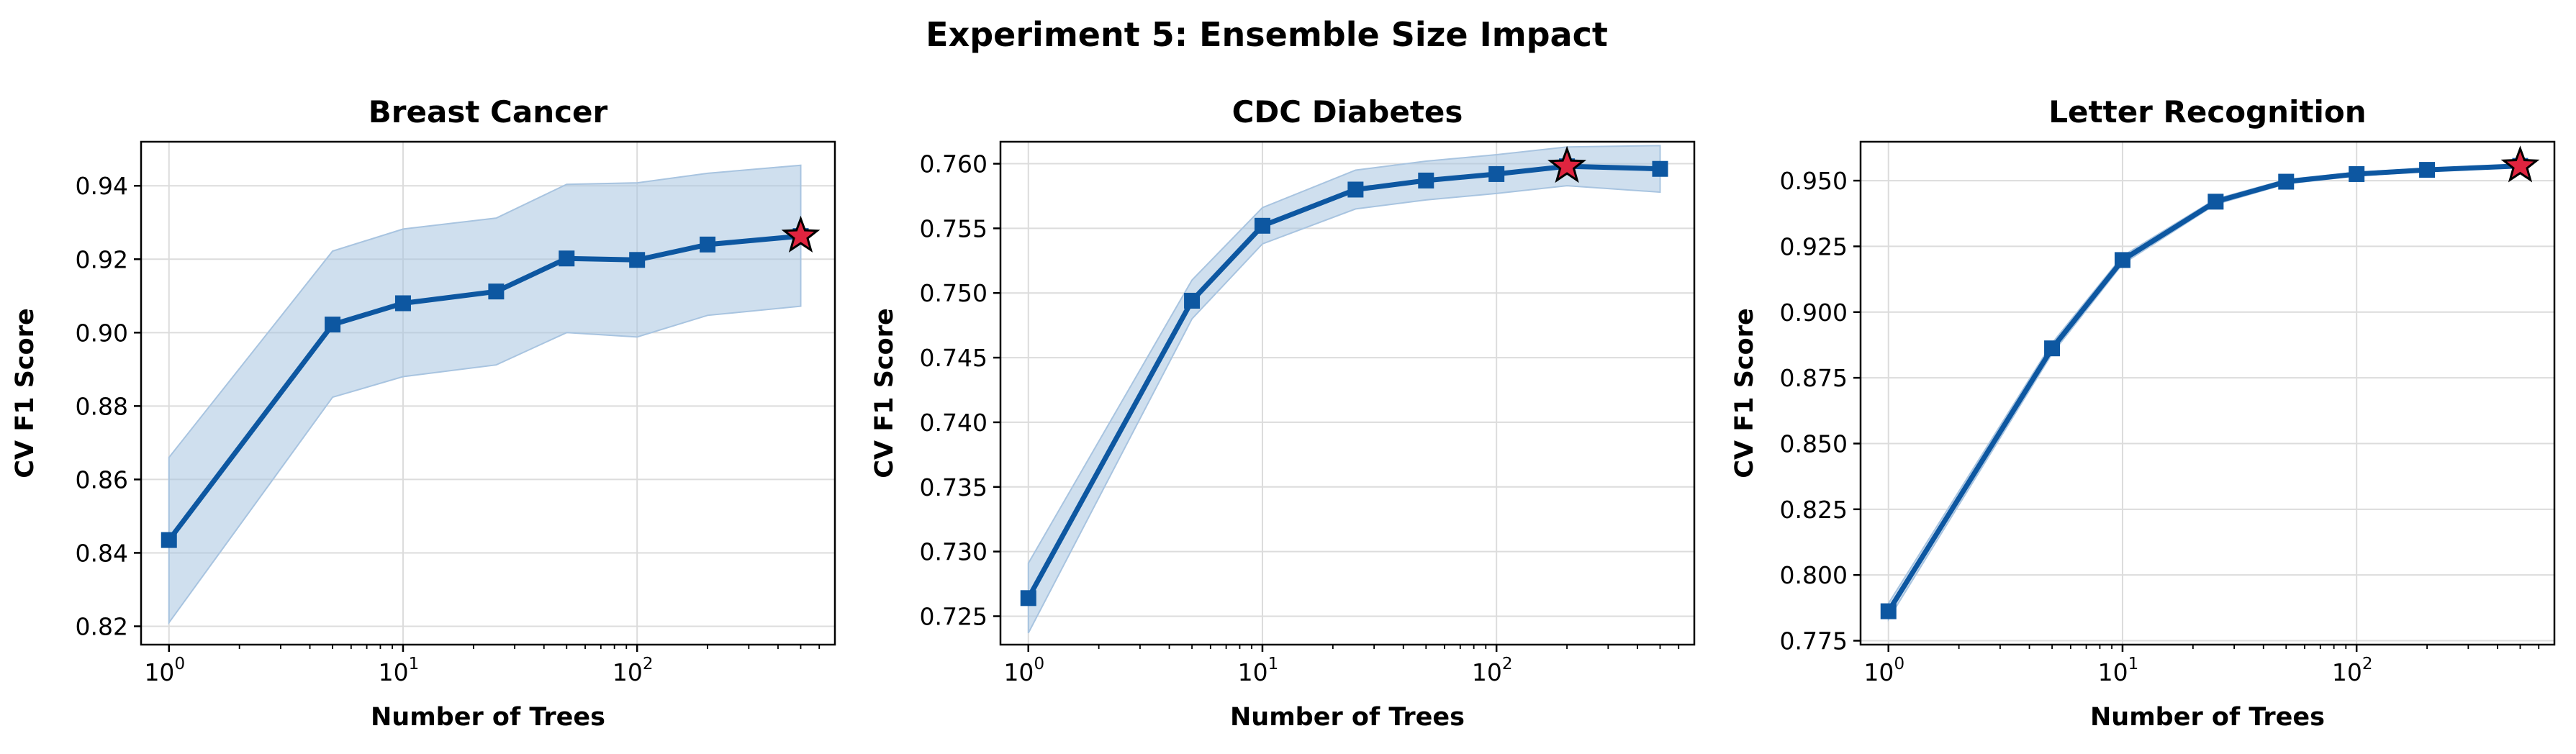 This screenshot has width=2576, height=754. Describe the element at coordinates (102, 479) in the screenshot. I see `y-tick-label: 0.86` at that location.